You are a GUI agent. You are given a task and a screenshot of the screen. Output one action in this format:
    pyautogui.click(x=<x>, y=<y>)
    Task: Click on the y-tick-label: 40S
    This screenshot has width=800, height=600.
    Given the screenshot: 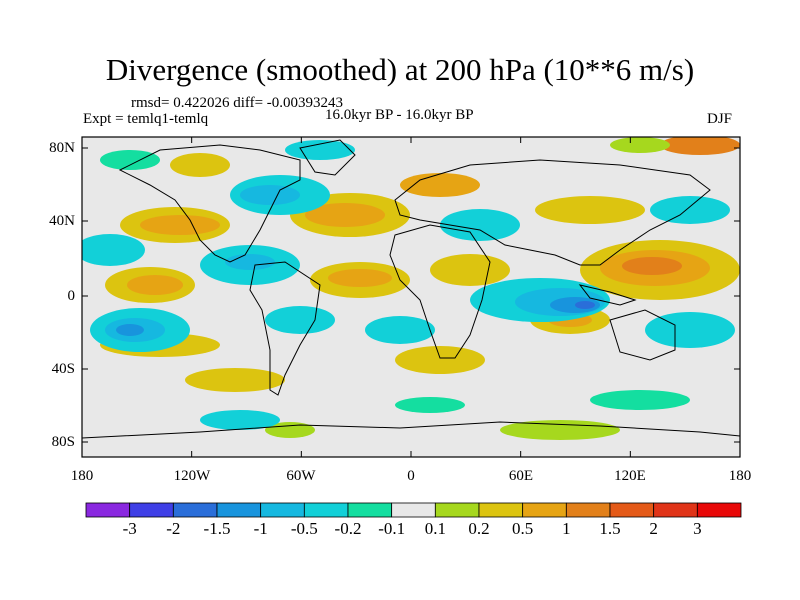 What is the action you would take?
    pyautogui.click(x=63, y=369)
    